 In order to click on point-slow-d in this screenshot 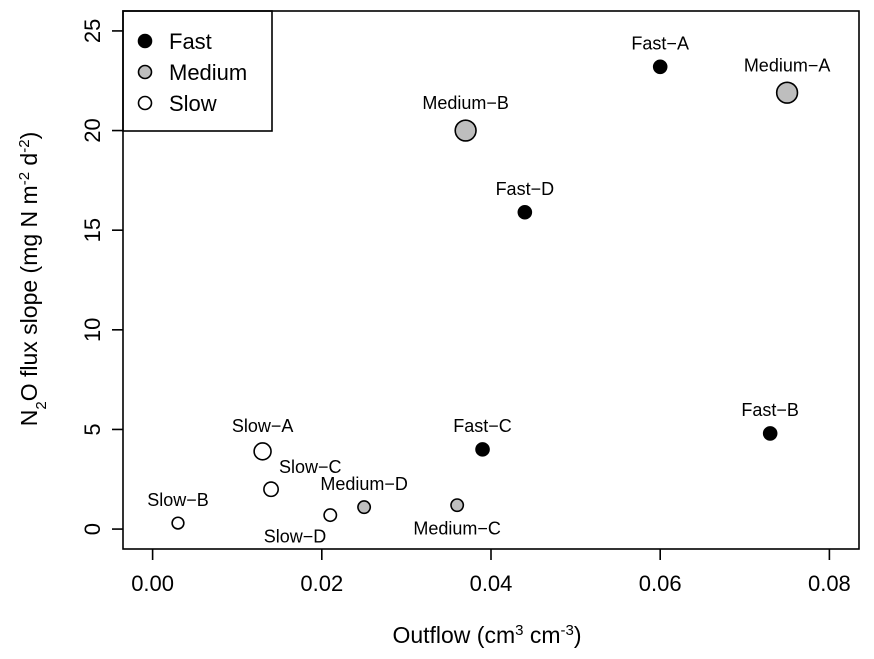, I will do `click(330, 515)`.